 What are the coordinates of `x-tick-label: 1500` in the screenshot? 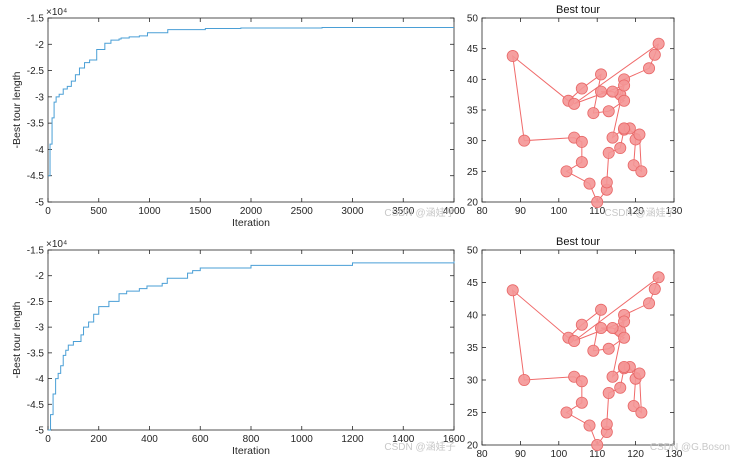 It's located at (200, 211).